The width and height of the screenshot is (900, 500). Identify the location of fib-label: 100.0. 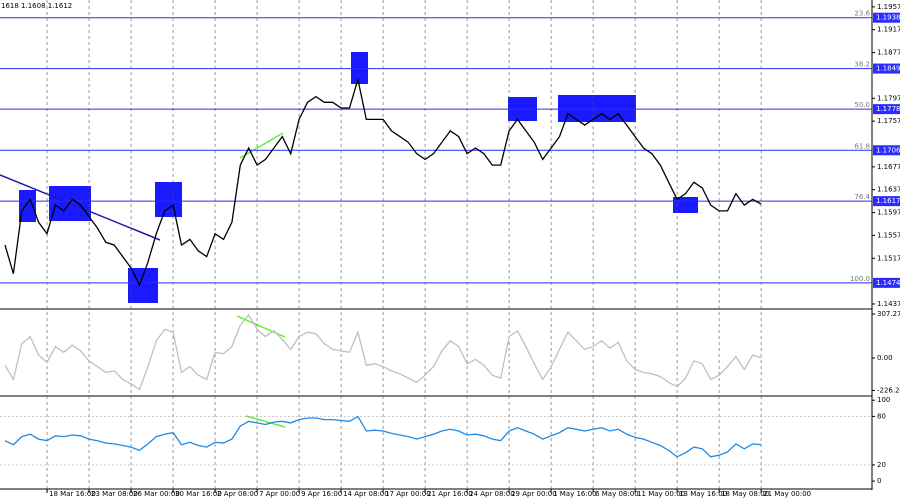
(860, 279).